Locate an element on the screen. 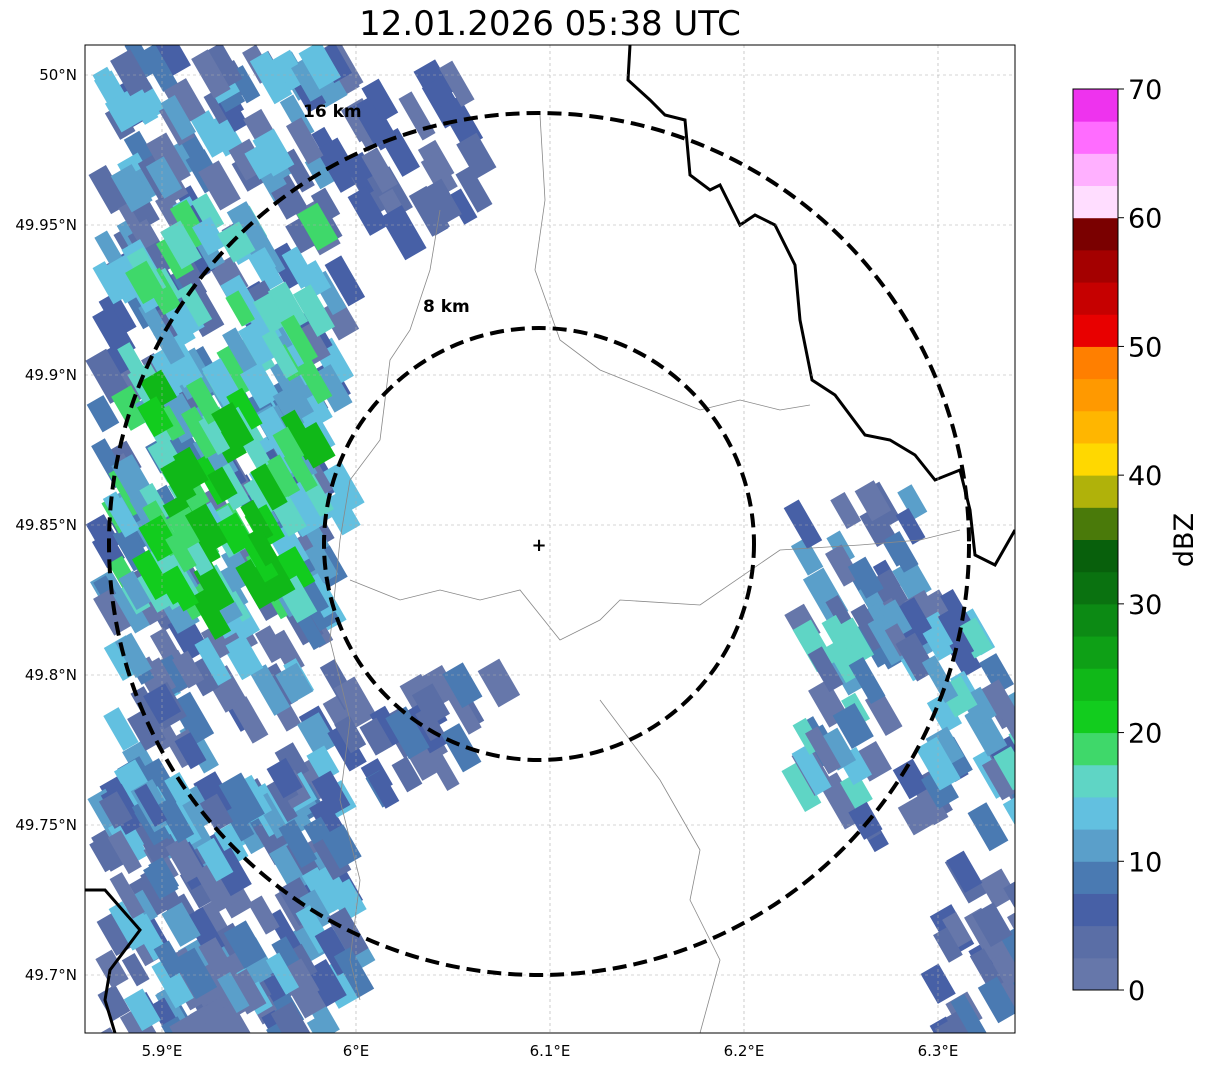 The image size is (1207, 1069). colorbar-tick-label: 30 is located at coordinates (1145, 605).